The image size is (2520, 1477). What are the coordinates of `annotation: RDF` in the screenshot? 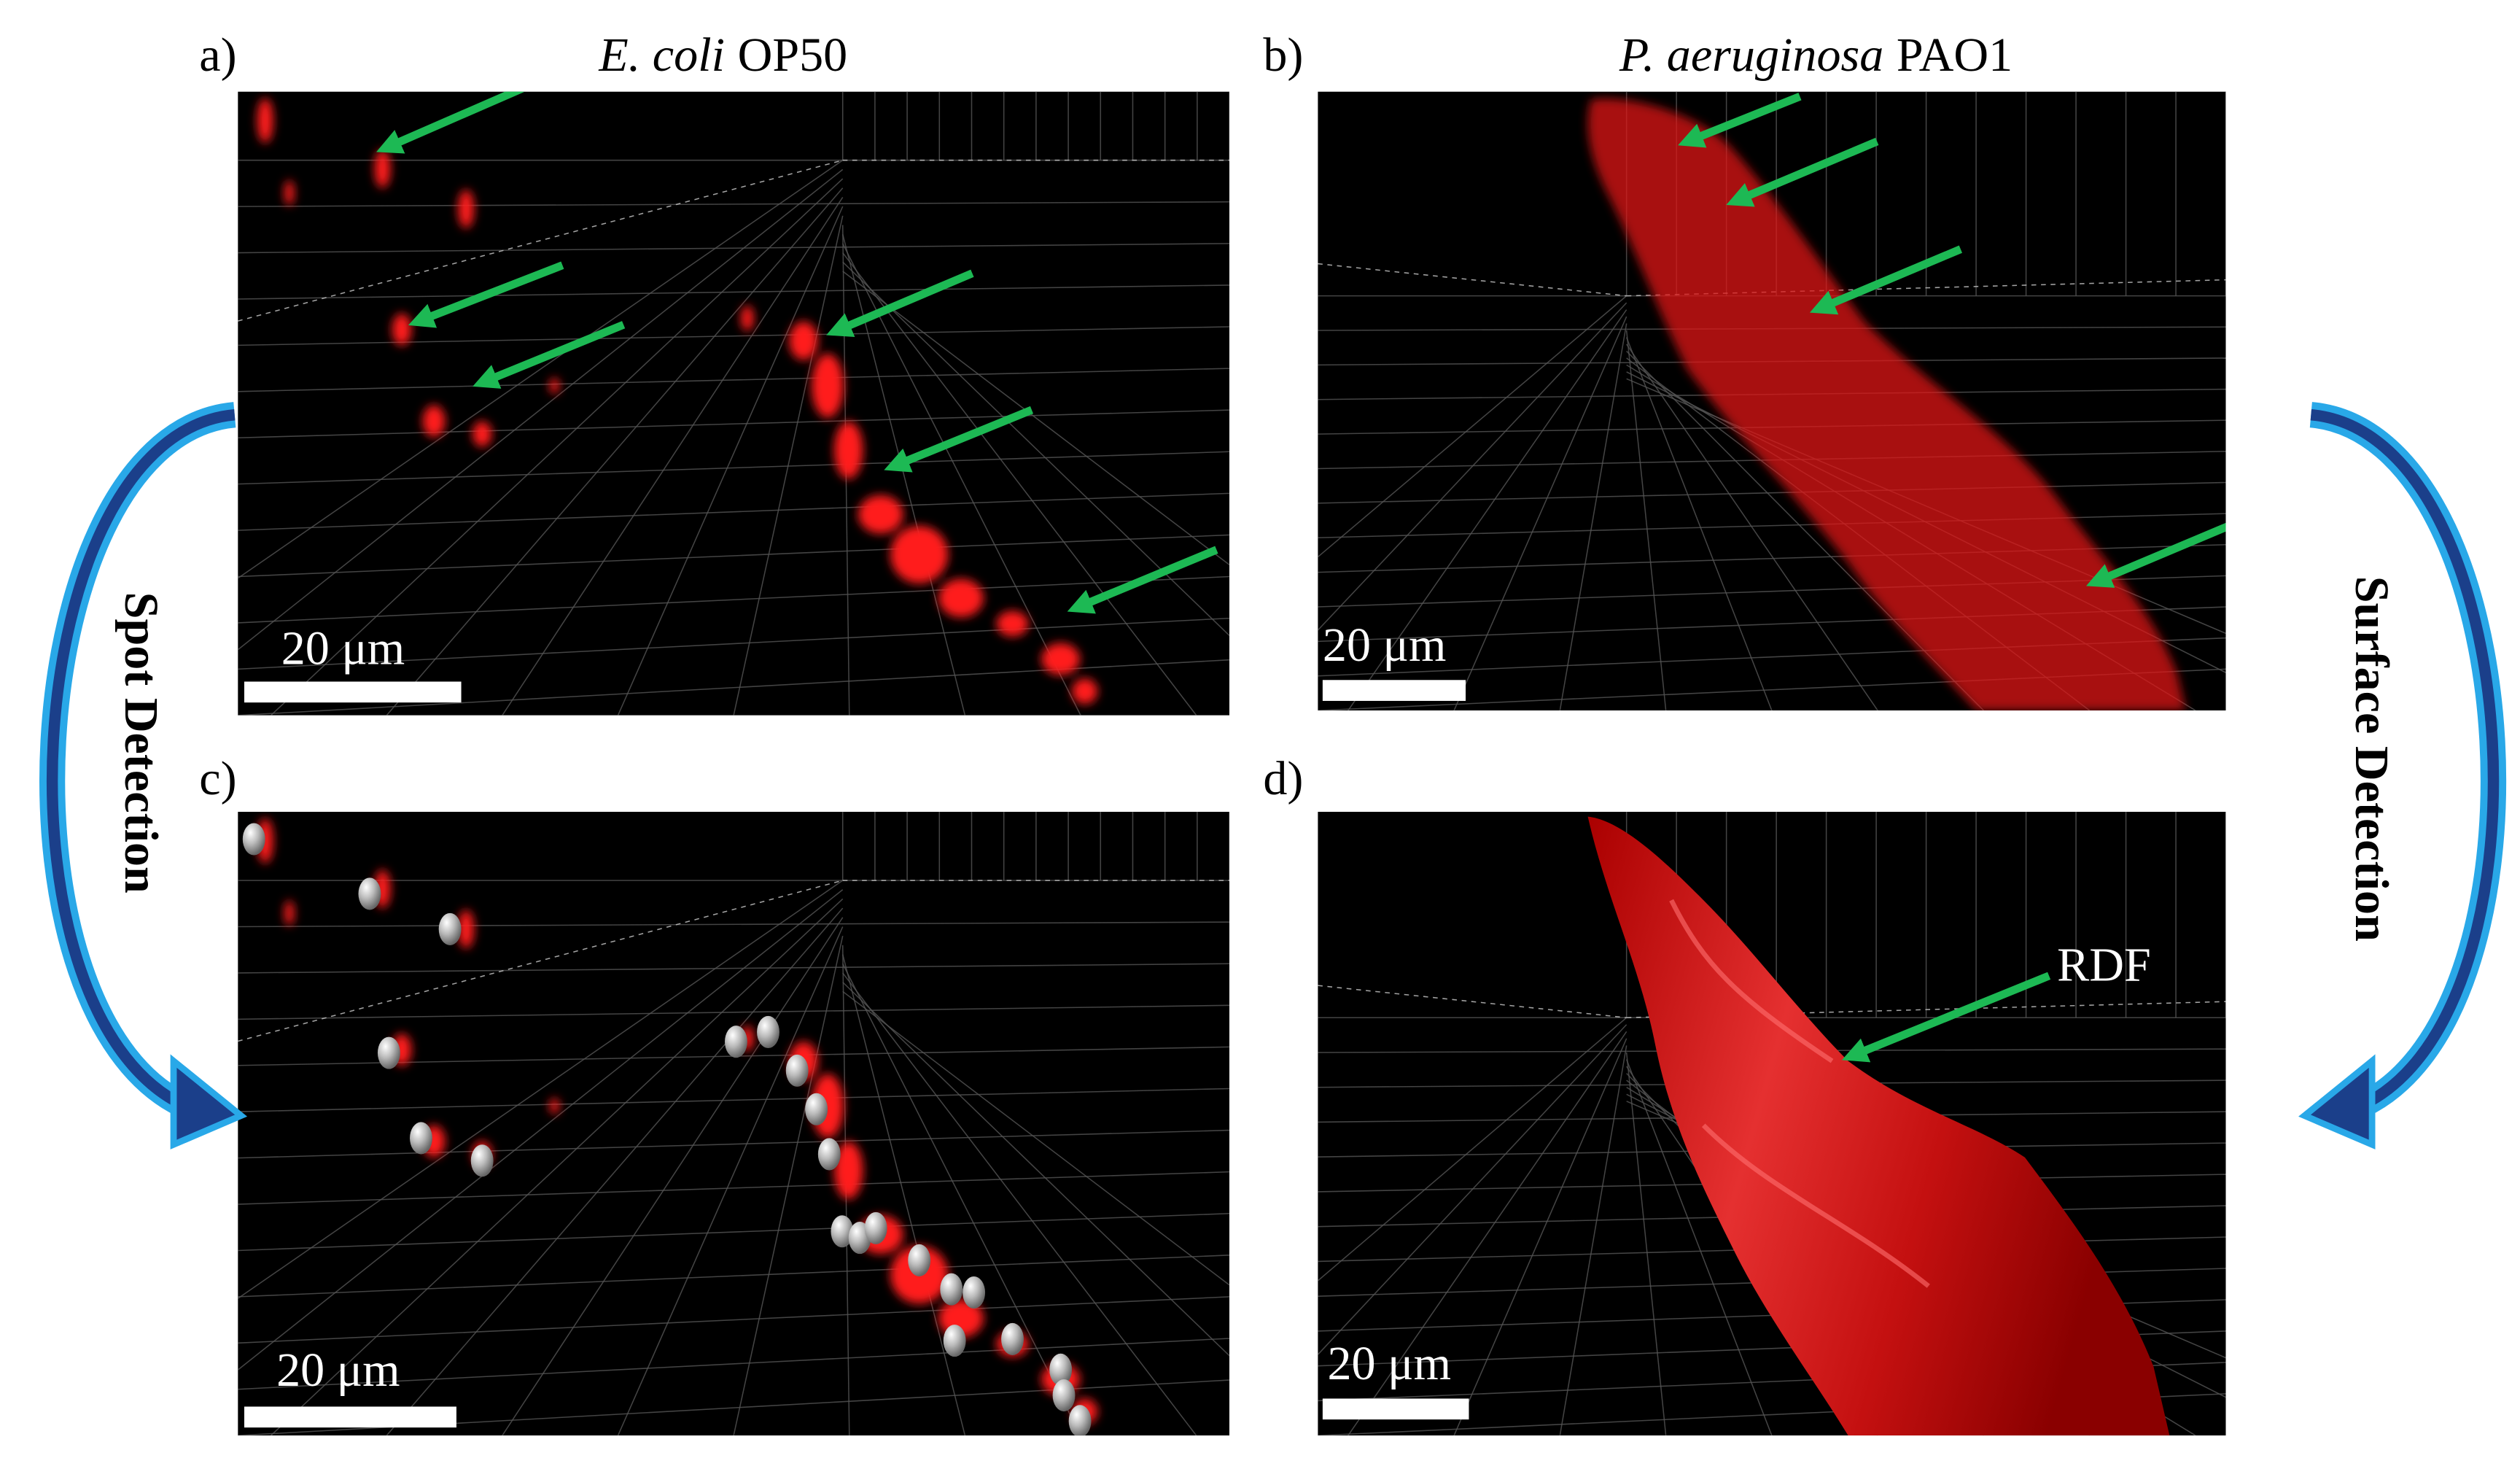 It's located at (2104, 965).